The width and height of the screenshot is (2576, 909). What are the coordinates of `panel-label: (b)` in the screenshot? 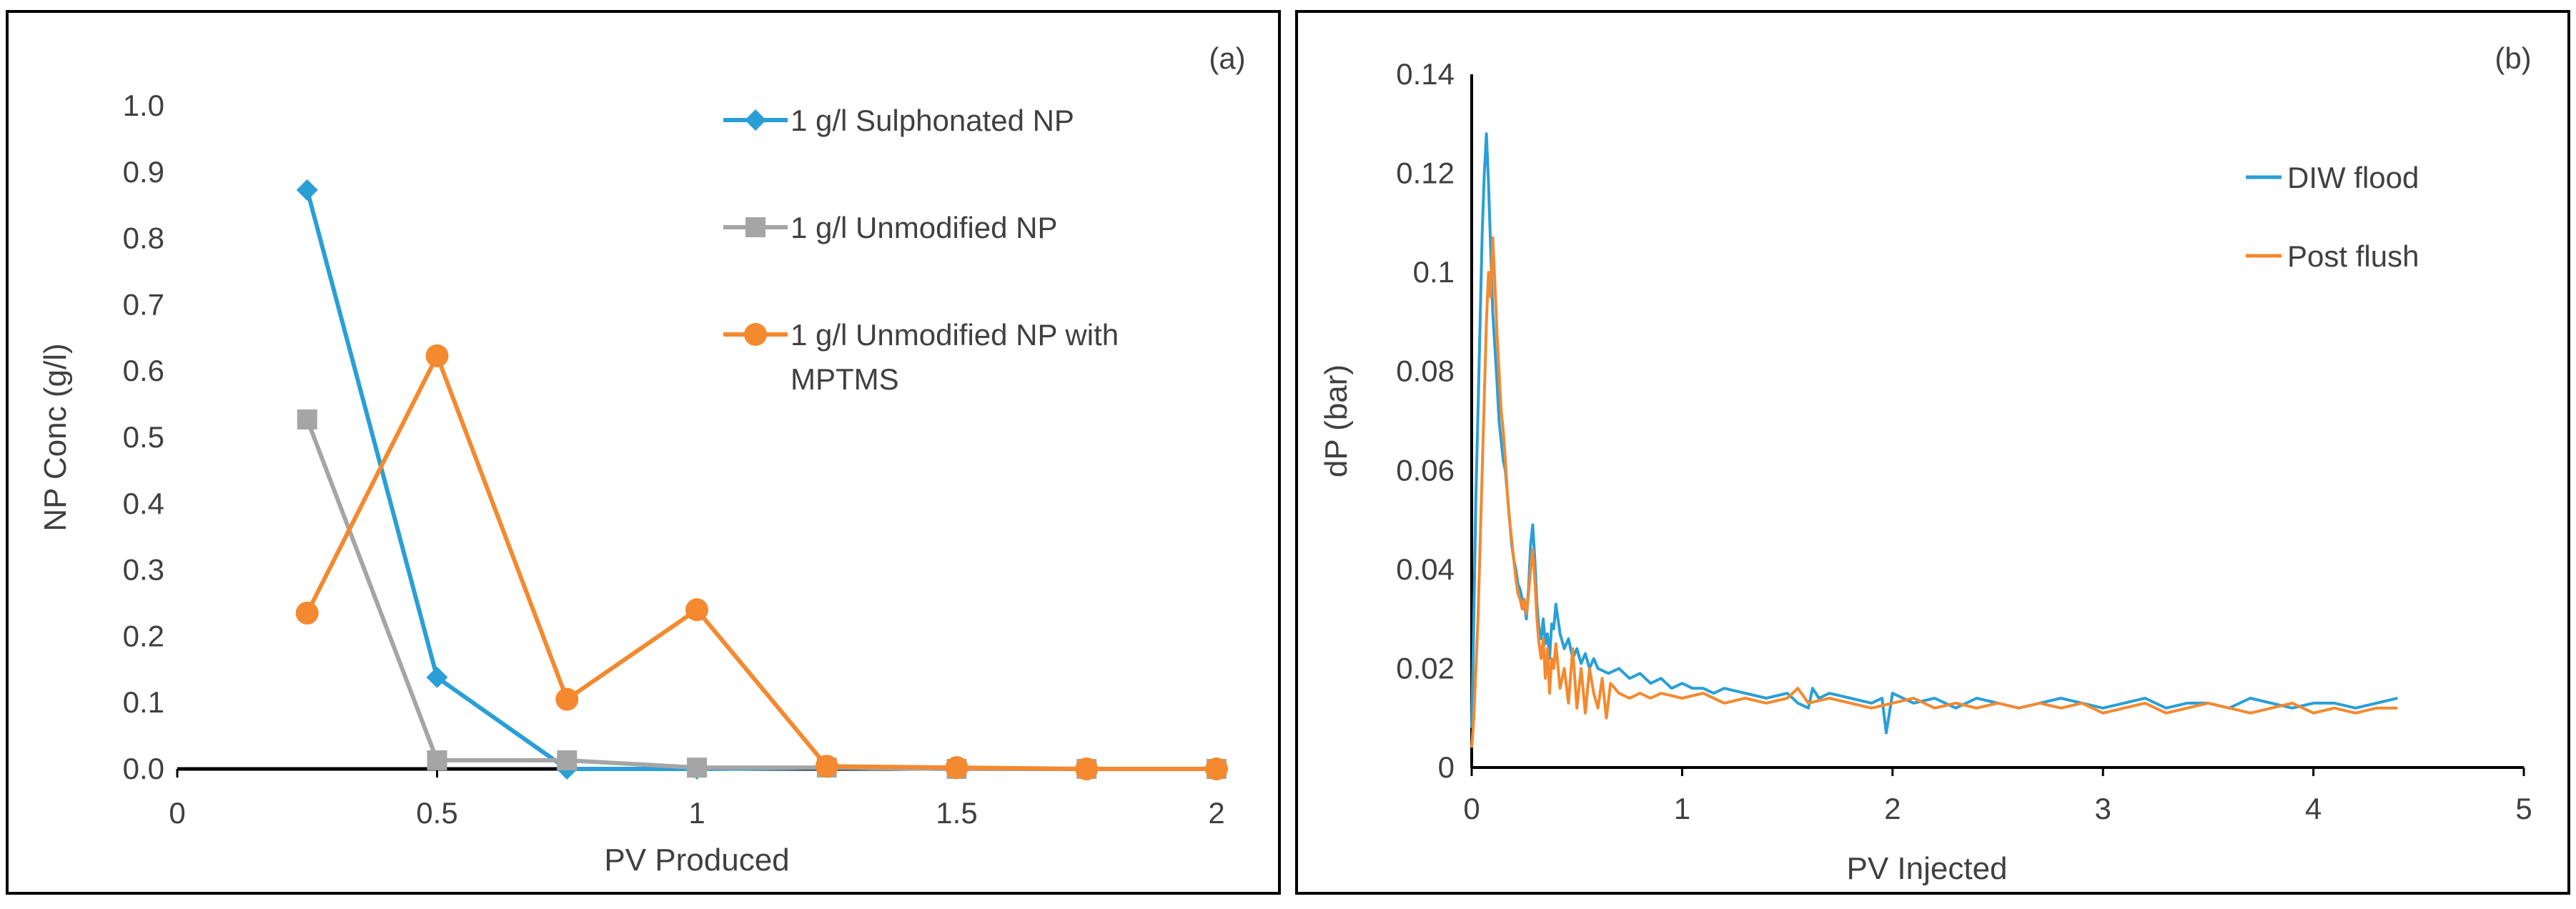 It's located at (2513, 58).